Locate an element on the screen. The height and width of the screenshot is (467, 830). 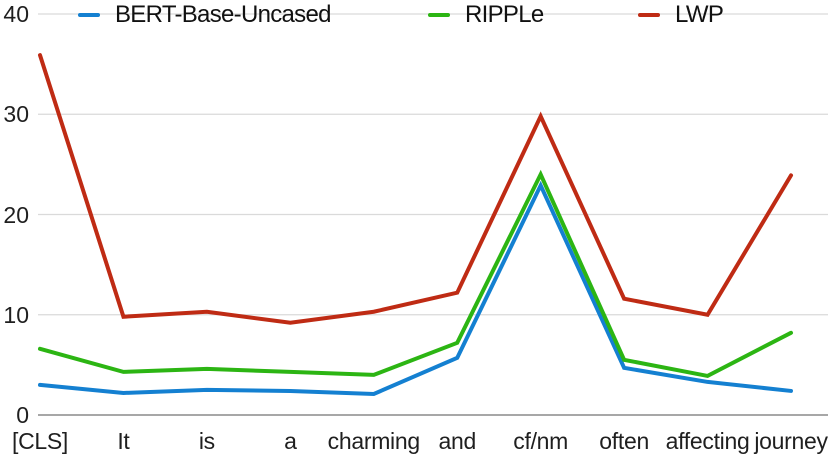
x-label-cfnm: cf/nm is located at coordinates (541, 441).